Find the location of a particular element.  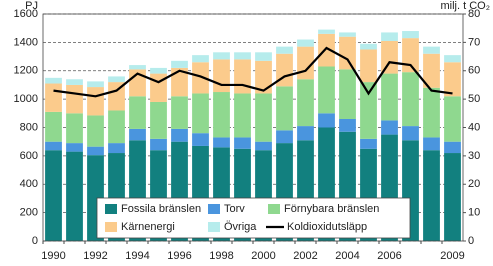

legend-label: Förnybara bränslen is located at coordinates (331, 209).